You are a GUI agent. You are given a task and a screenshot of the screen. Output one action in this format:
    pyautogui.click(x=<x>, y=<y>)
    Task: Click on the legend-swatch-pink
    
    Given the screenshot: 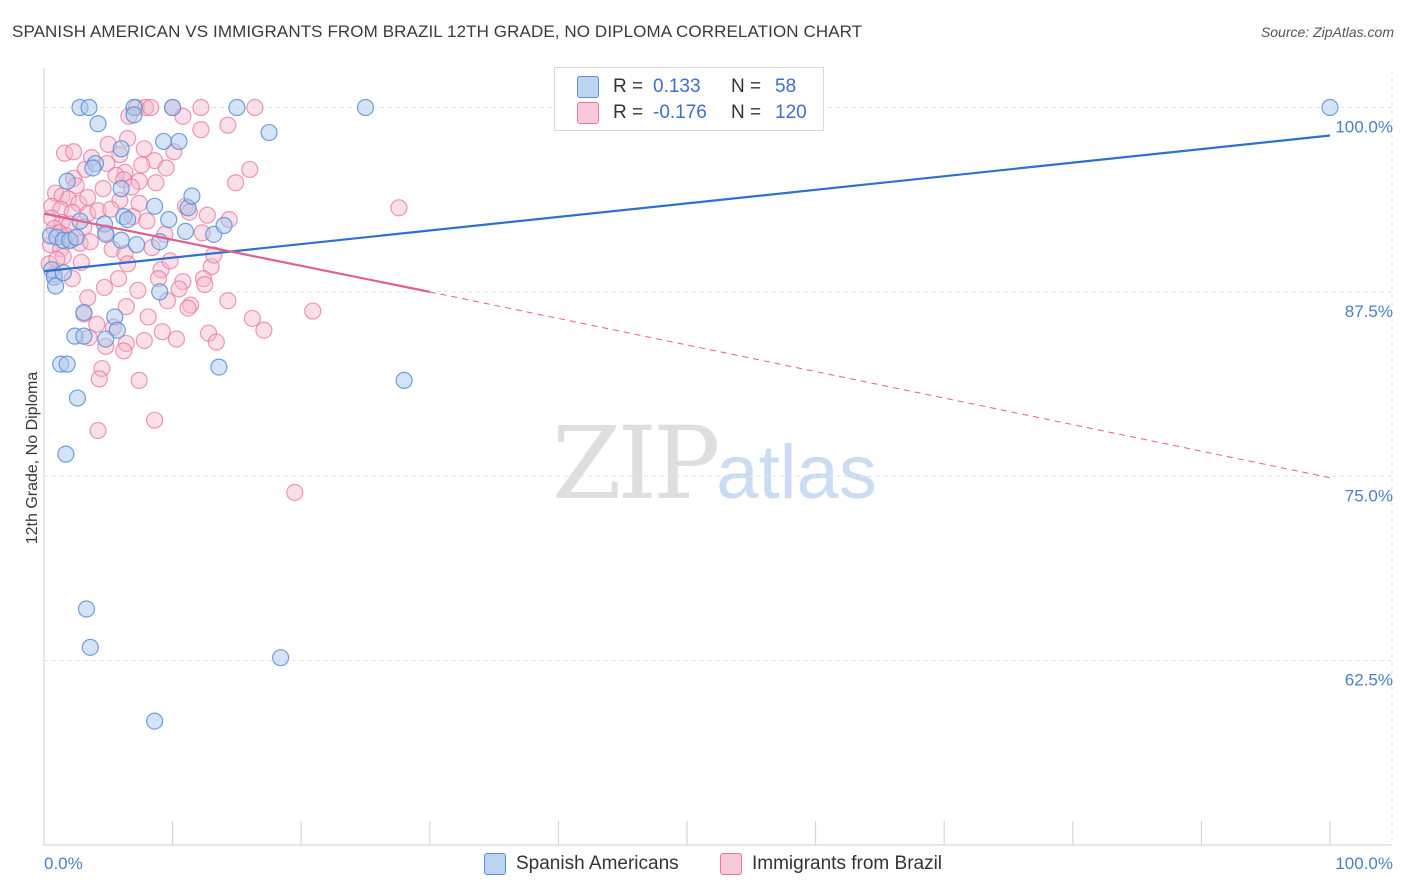 What is the action you would take?
    pyautogui.click(x=588, y=113)
    